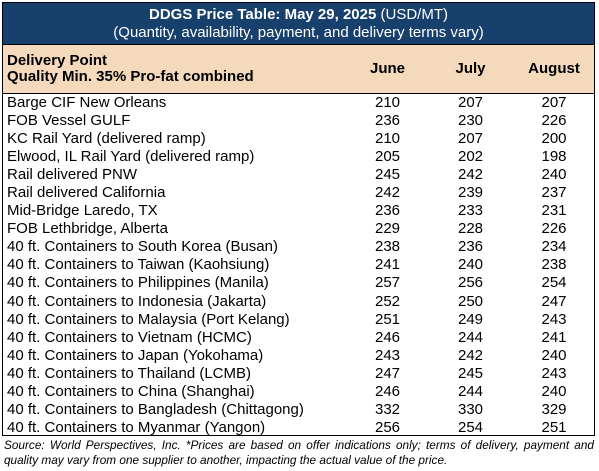 This screenshot has width=599, height=471. I want to click on july-price-cell: 236, so click(470, 247).